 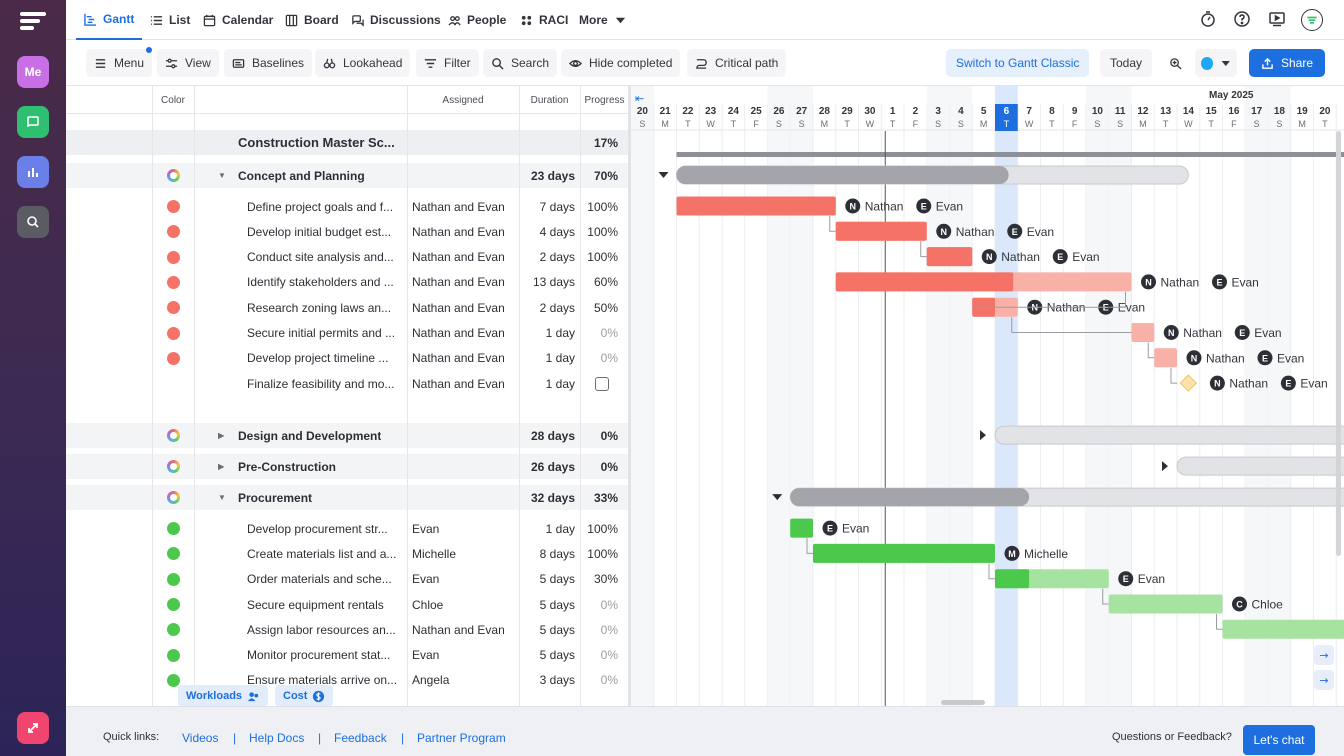 What do you see at coordinates (277, 738) in the screenshot?
I see `help-docs-link: Help Docs` at bounding box center [277, 738].